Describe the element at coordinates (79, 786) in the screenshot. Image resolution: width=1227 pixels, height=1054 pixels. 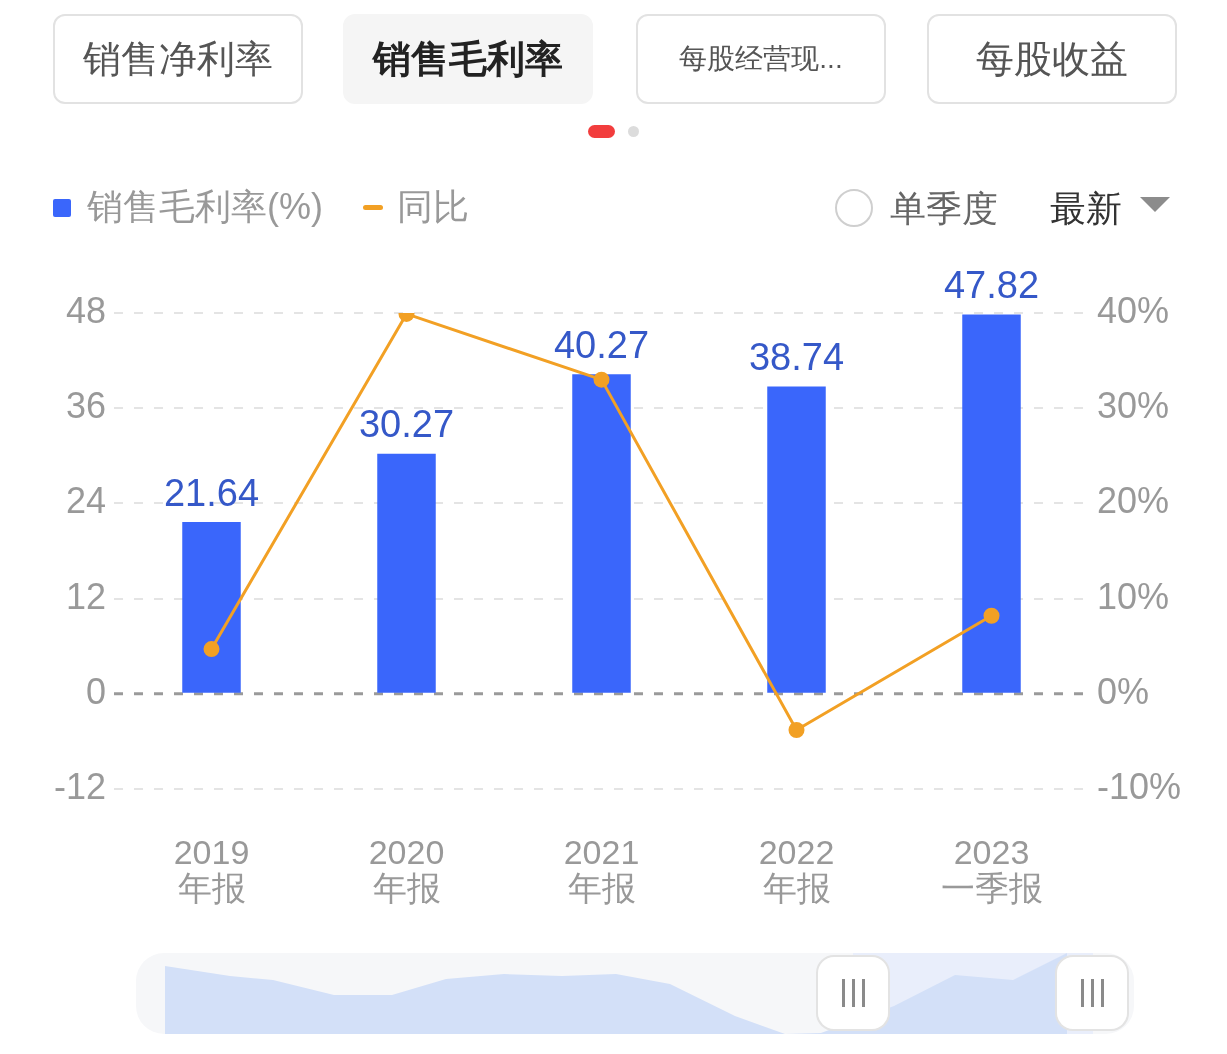
I see `y-tick-label: -12` at that location.